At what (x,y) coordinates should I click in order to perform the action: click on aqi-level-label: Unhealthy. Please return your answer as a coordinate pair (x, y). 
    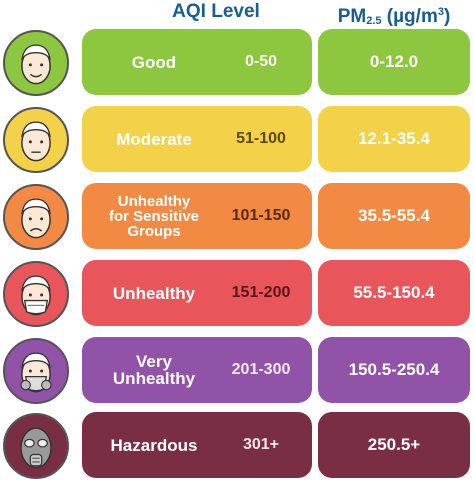
    Looking at the image, I should click on (154, 293).